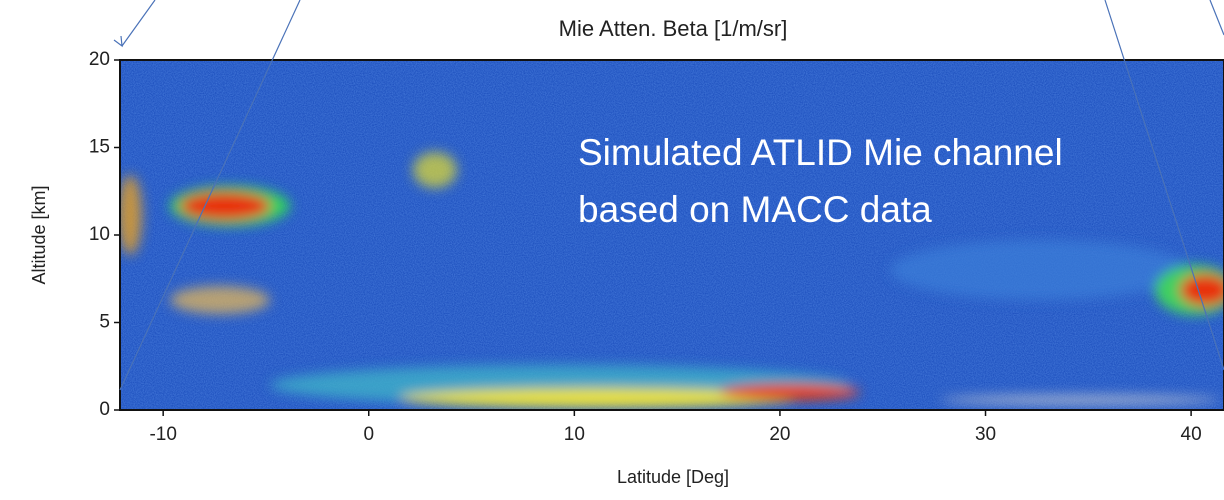 This screenshot has width=1224, height=500. What do you see at coordinates (104, 409) in the screenshot?
I see `y-tick-label: 0` at bounding box center [104, 409].